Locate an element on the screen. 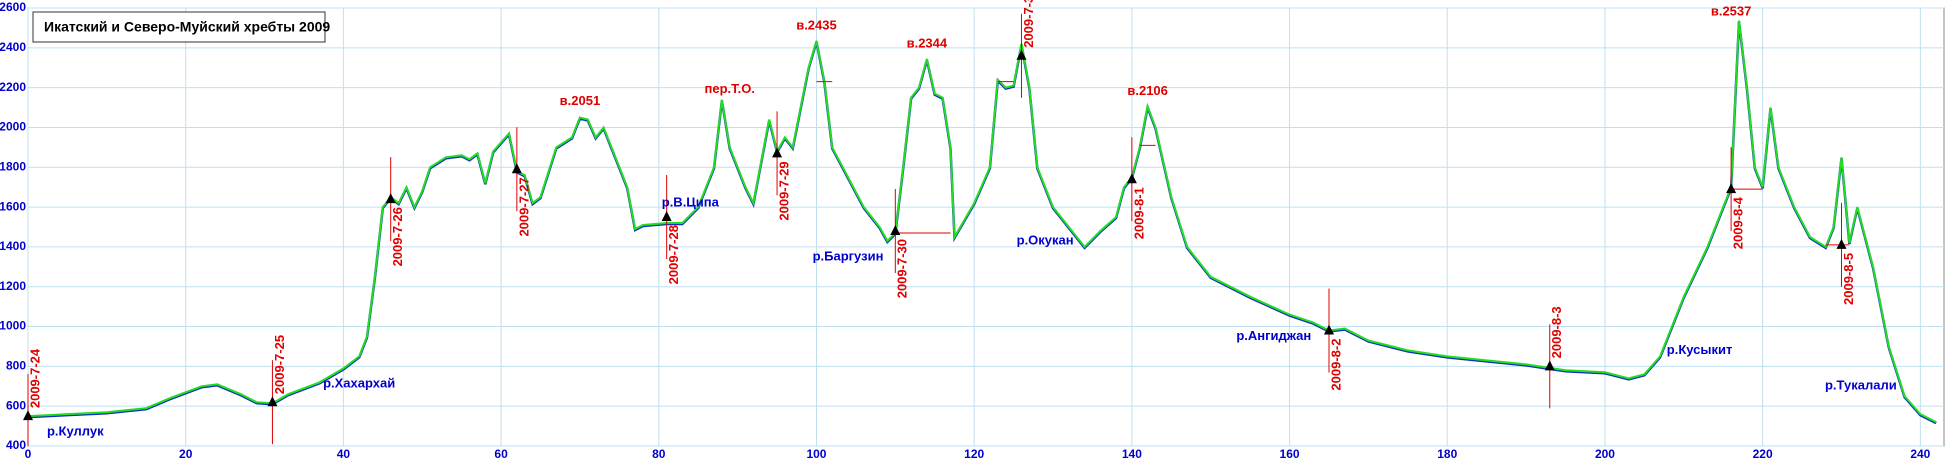 This screenshot has height=462, width=1949. annotation: р.Ангиджан is located at coordinates (1273, 335).